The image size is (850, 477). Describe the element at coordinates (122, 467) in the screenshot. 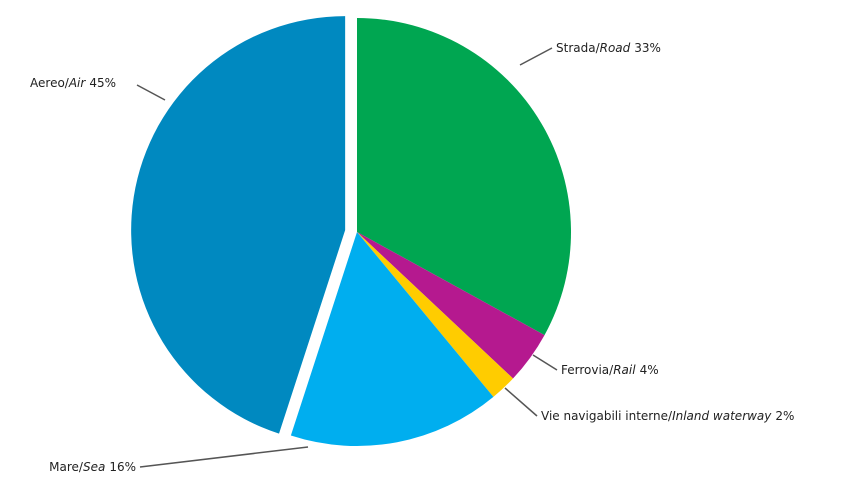

I see `value-label: 16%` at that location.